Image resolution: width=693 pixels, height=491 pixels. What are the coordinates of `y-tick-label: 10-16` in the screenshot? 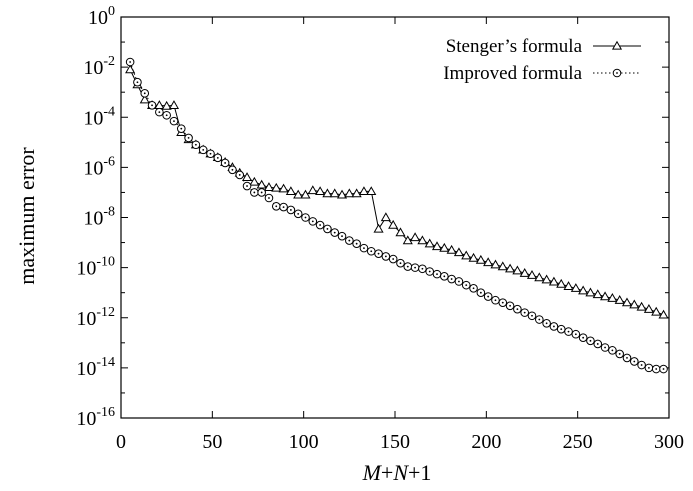 It's located at (95, 417).